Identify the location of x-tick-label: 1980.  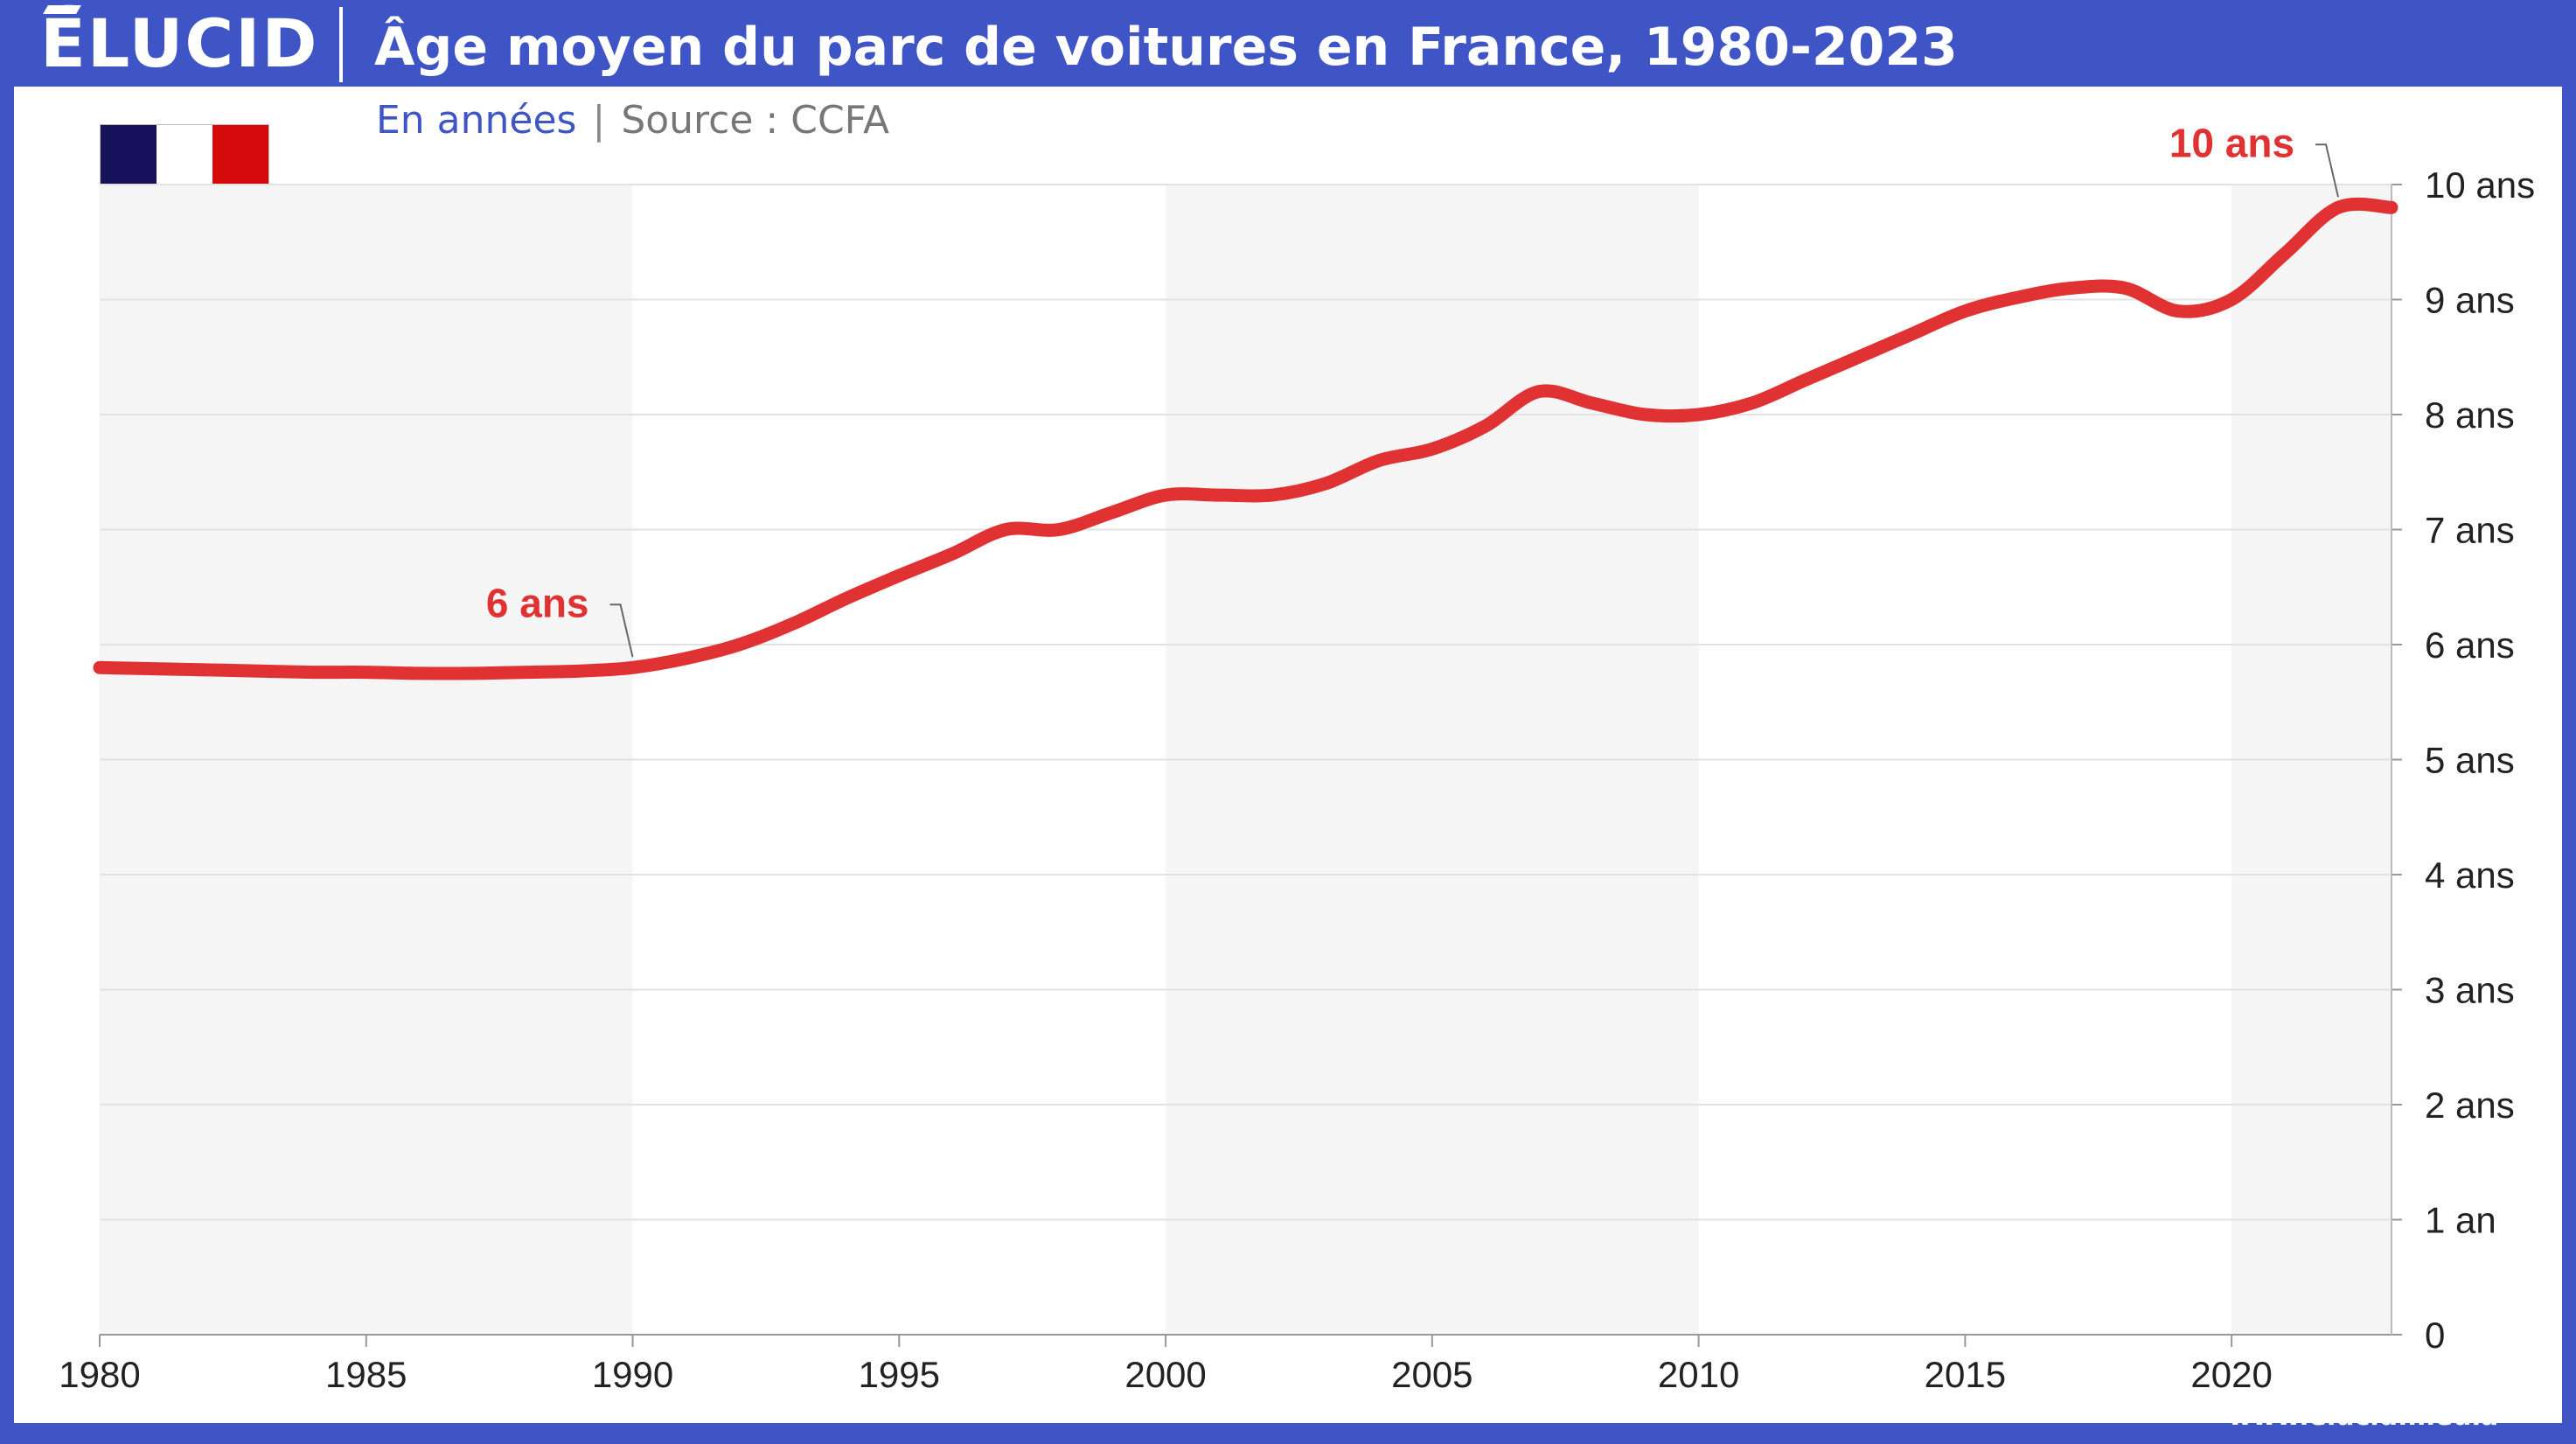
(99, 1374).